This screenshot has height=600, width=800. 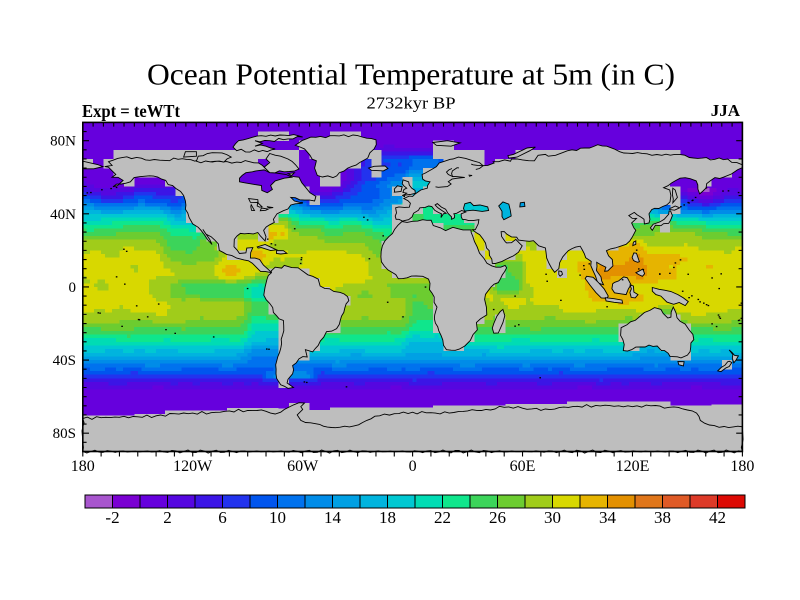 What do you see at coordinates (633, 466) in the screenshot?
I see `svg-text: 120E` at bounding box center [633, 466].